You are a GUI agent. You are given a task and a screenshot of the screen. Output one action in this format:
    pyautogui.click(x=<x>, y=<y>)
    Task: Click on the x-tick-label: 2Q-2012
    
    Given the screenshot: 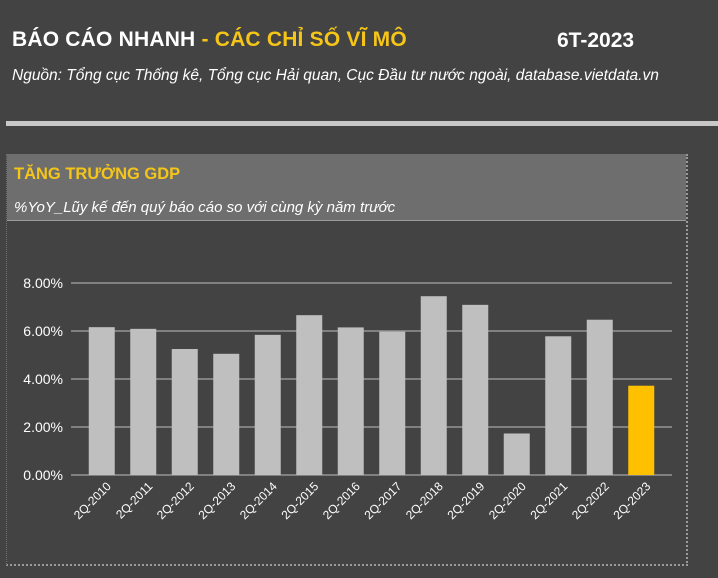 What is the action you would take?
    pyautogui.click(x=175, y=500)
    